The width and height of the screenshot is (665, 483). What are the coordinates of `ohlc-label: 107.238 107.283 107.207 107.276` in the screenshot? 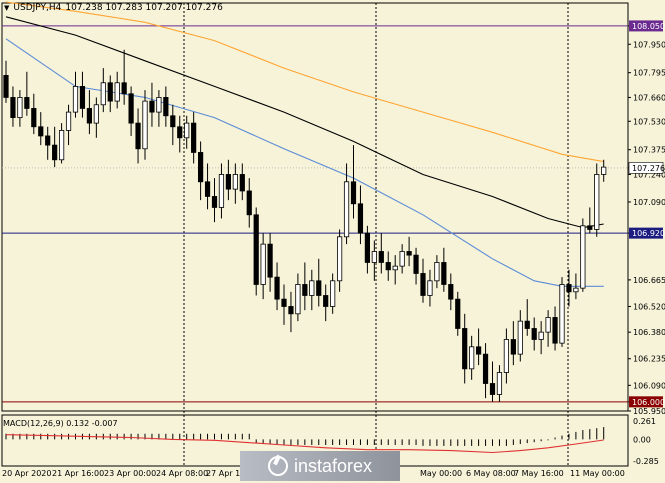 It's located at (144, 8).